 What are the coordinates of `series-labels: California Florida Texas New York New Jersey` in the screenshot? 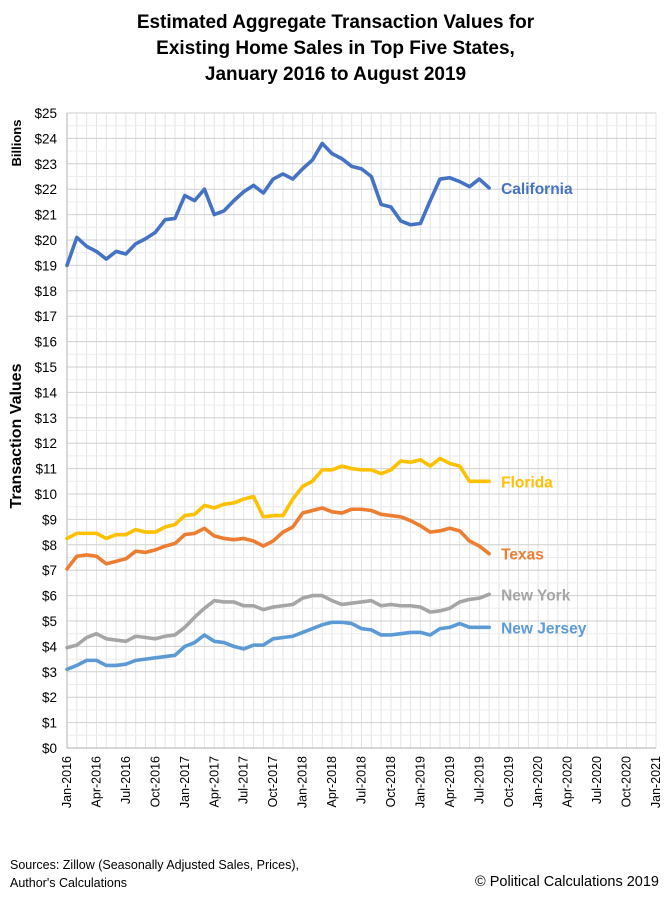 It's located at (544, 409).